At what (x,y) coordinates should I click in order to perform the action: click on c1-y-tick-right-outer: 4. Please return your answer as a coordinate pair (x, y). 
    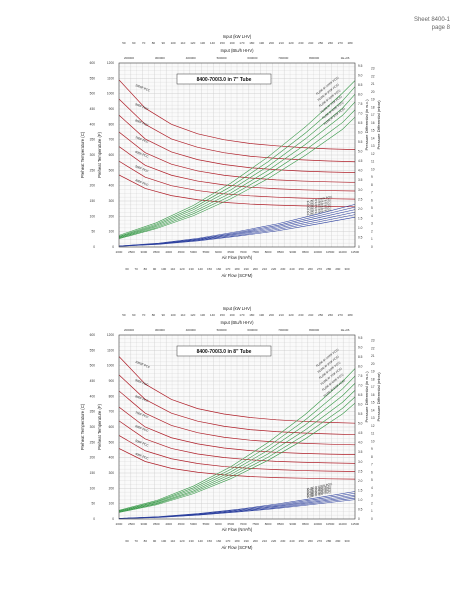
    Looking at the image, I should click on (372, 216).